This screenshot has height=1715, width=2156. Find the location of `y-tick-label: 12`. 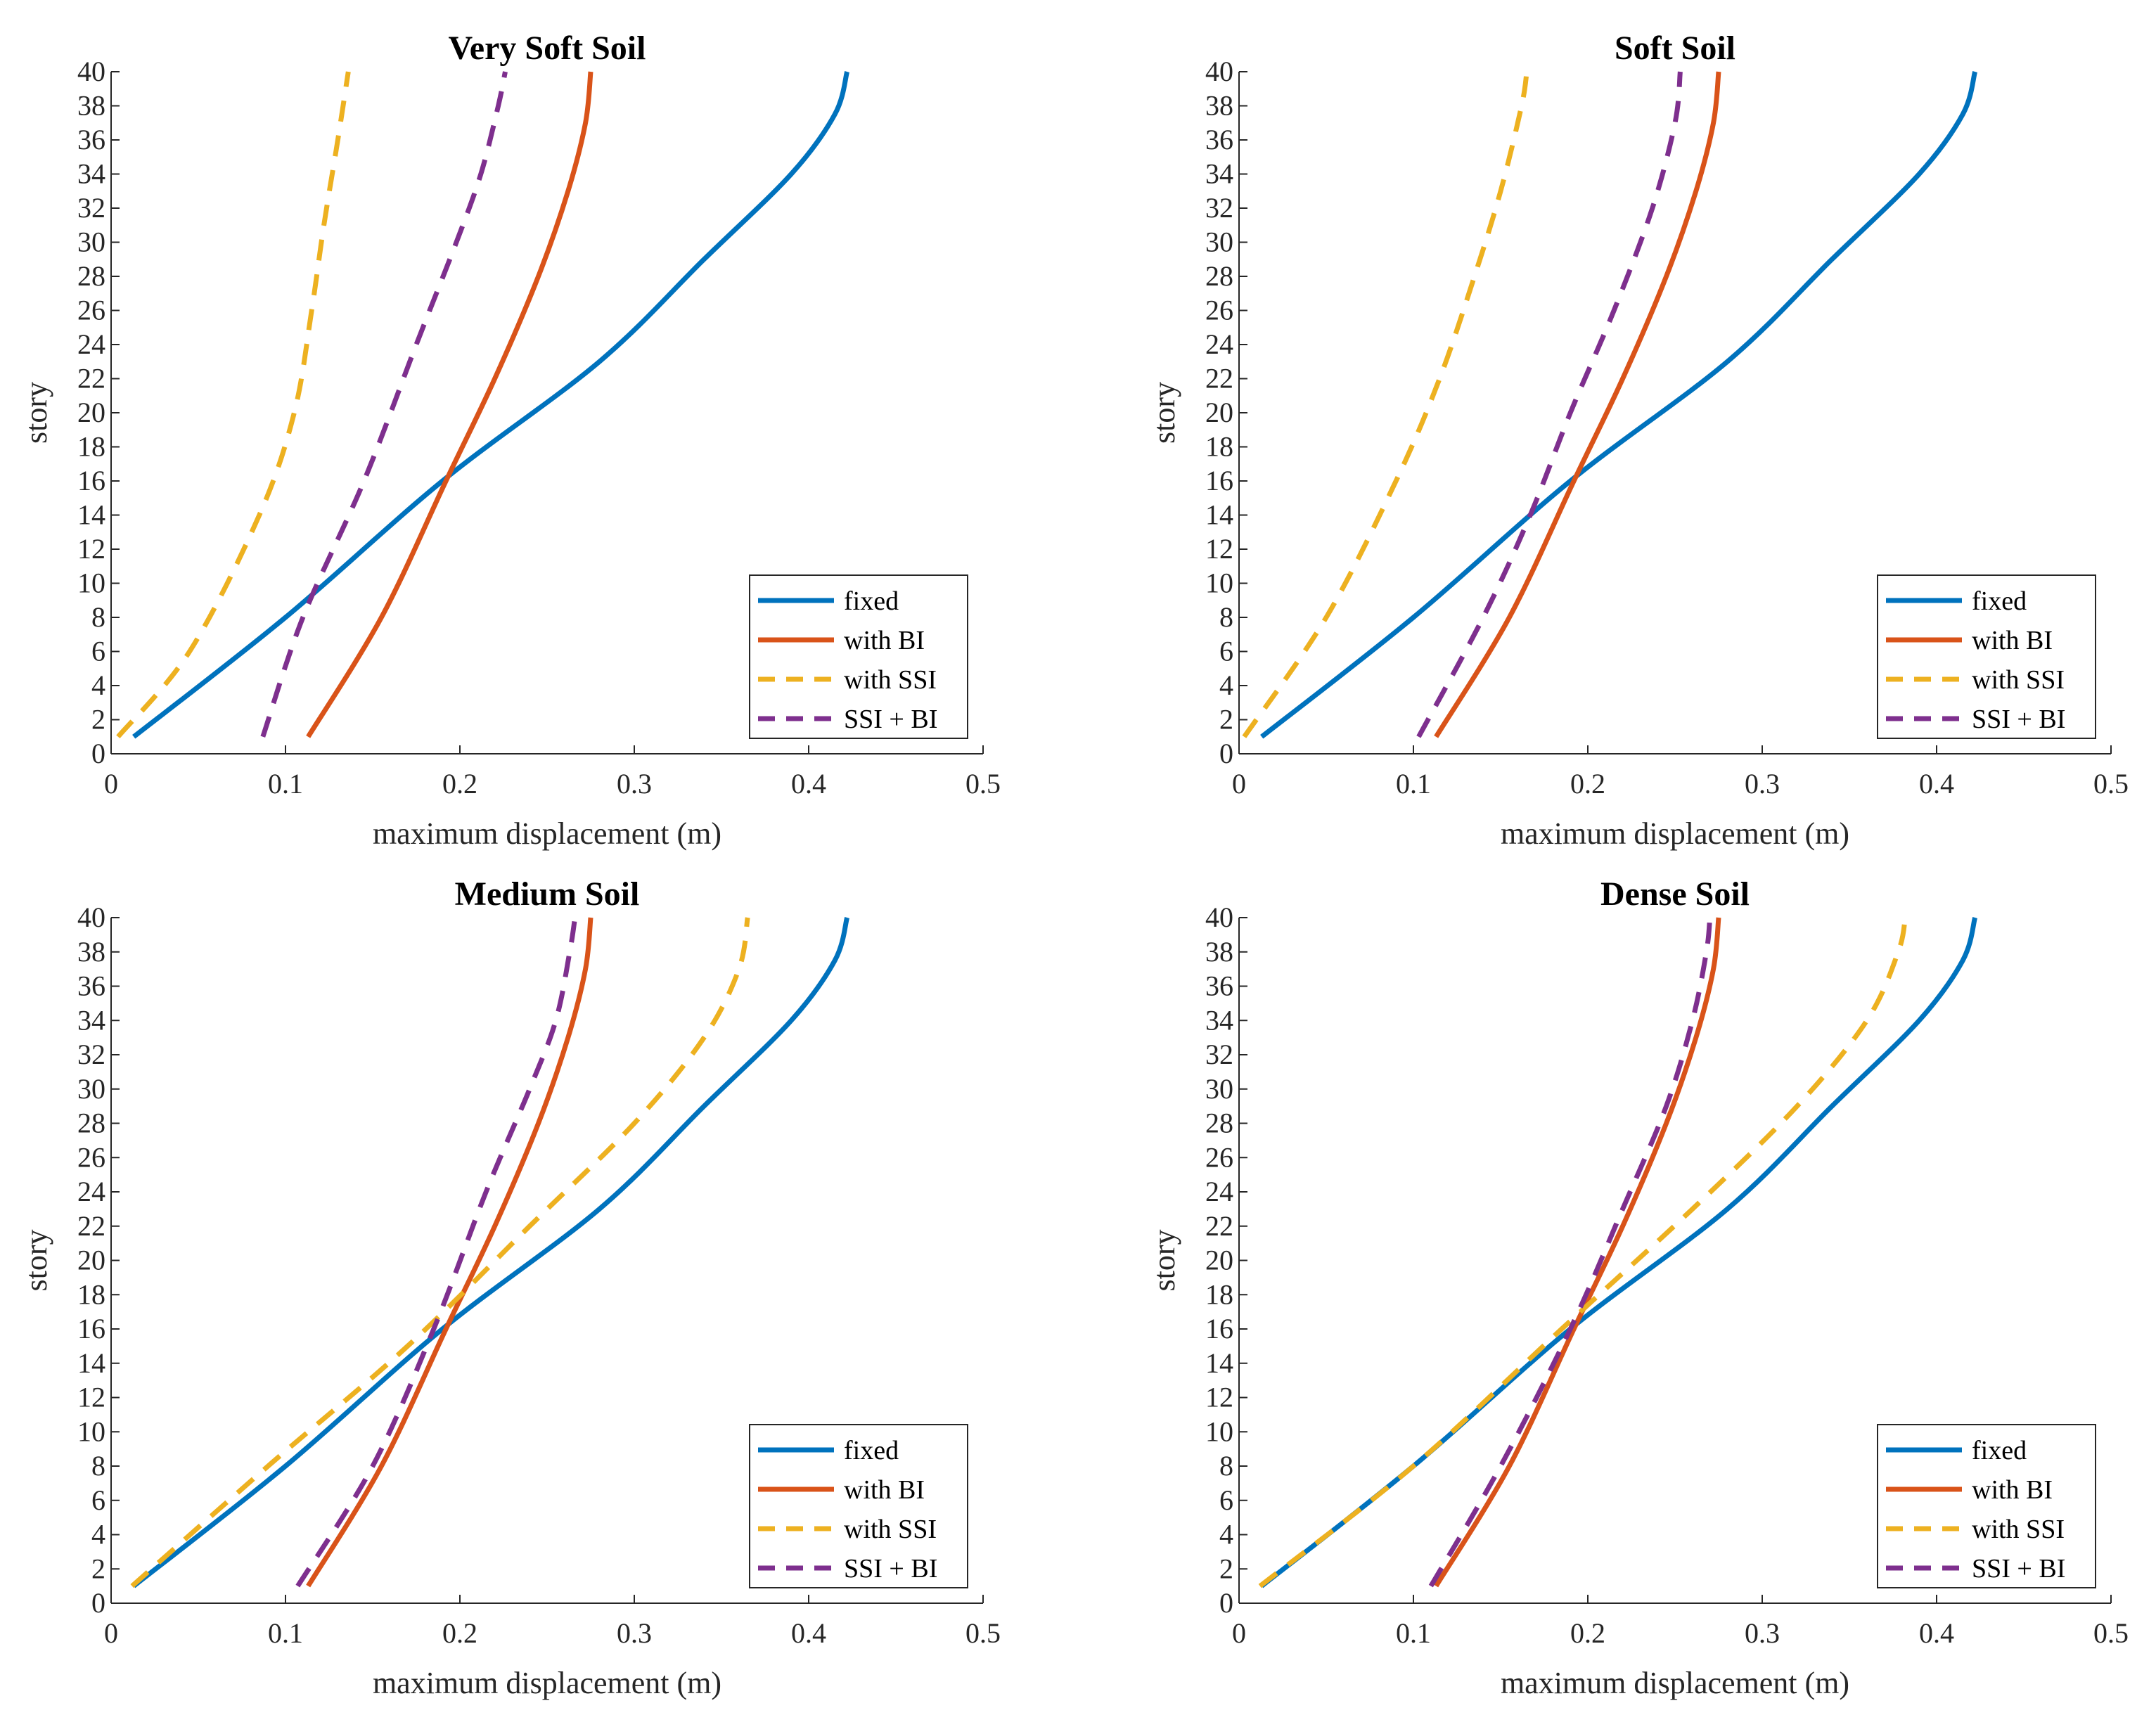

y-tick-label: 12 is located at coordinates (91, 549).